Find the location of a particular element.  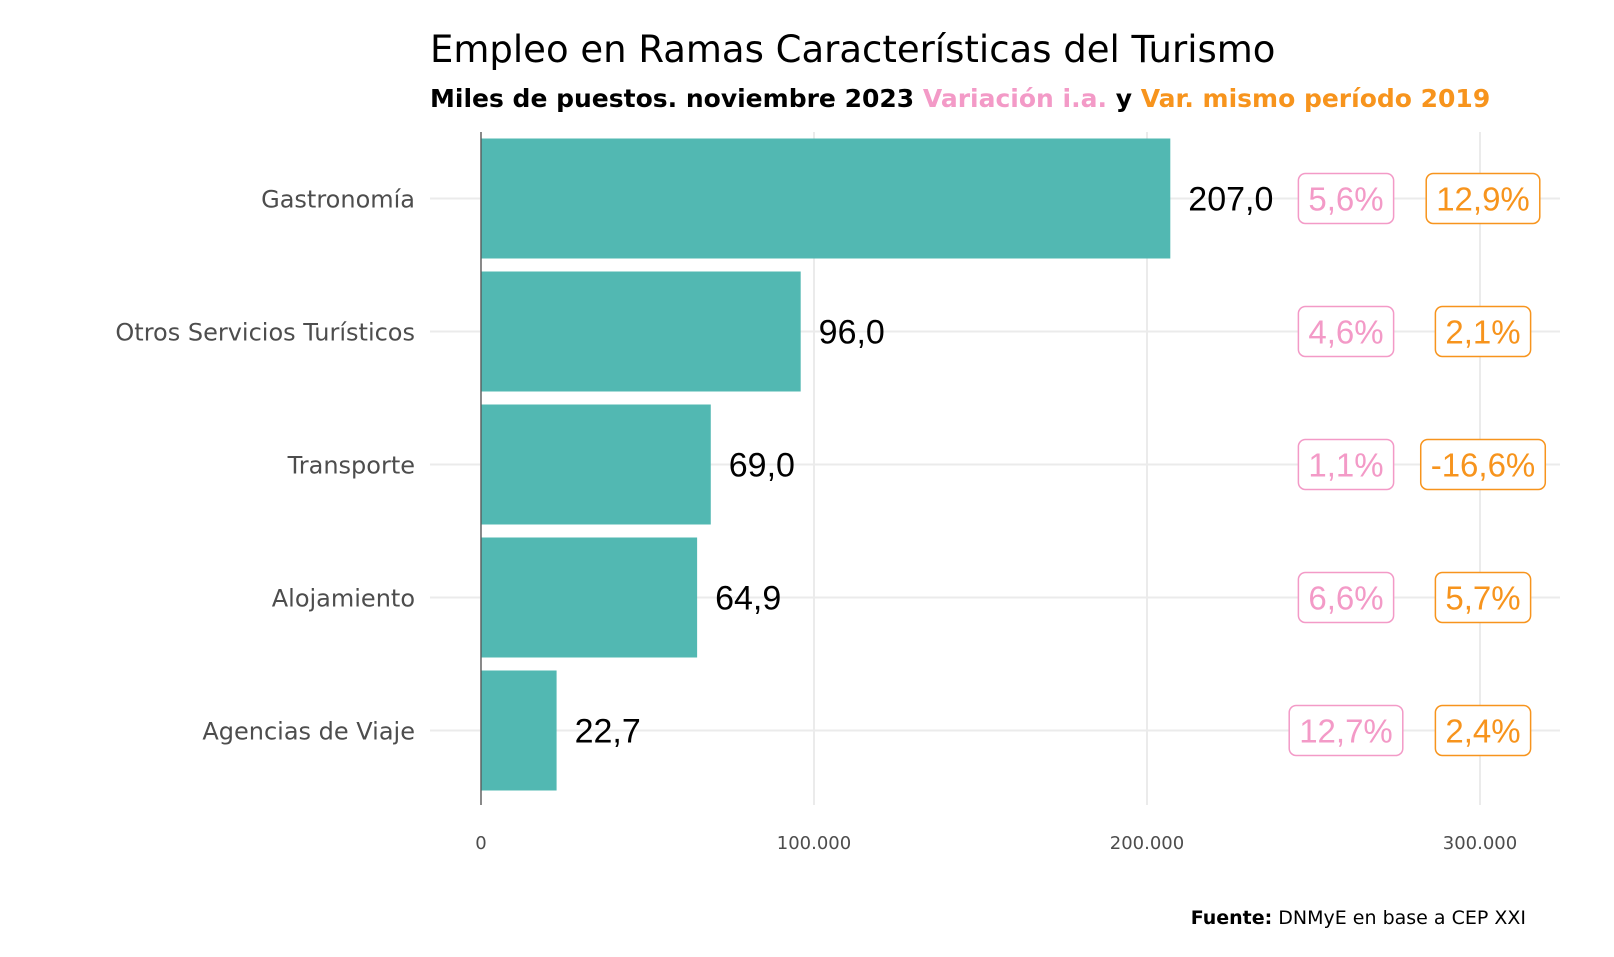

x-tick-labels: 0 100.000 200.000 300.000 is located at coordinates (996, 843).